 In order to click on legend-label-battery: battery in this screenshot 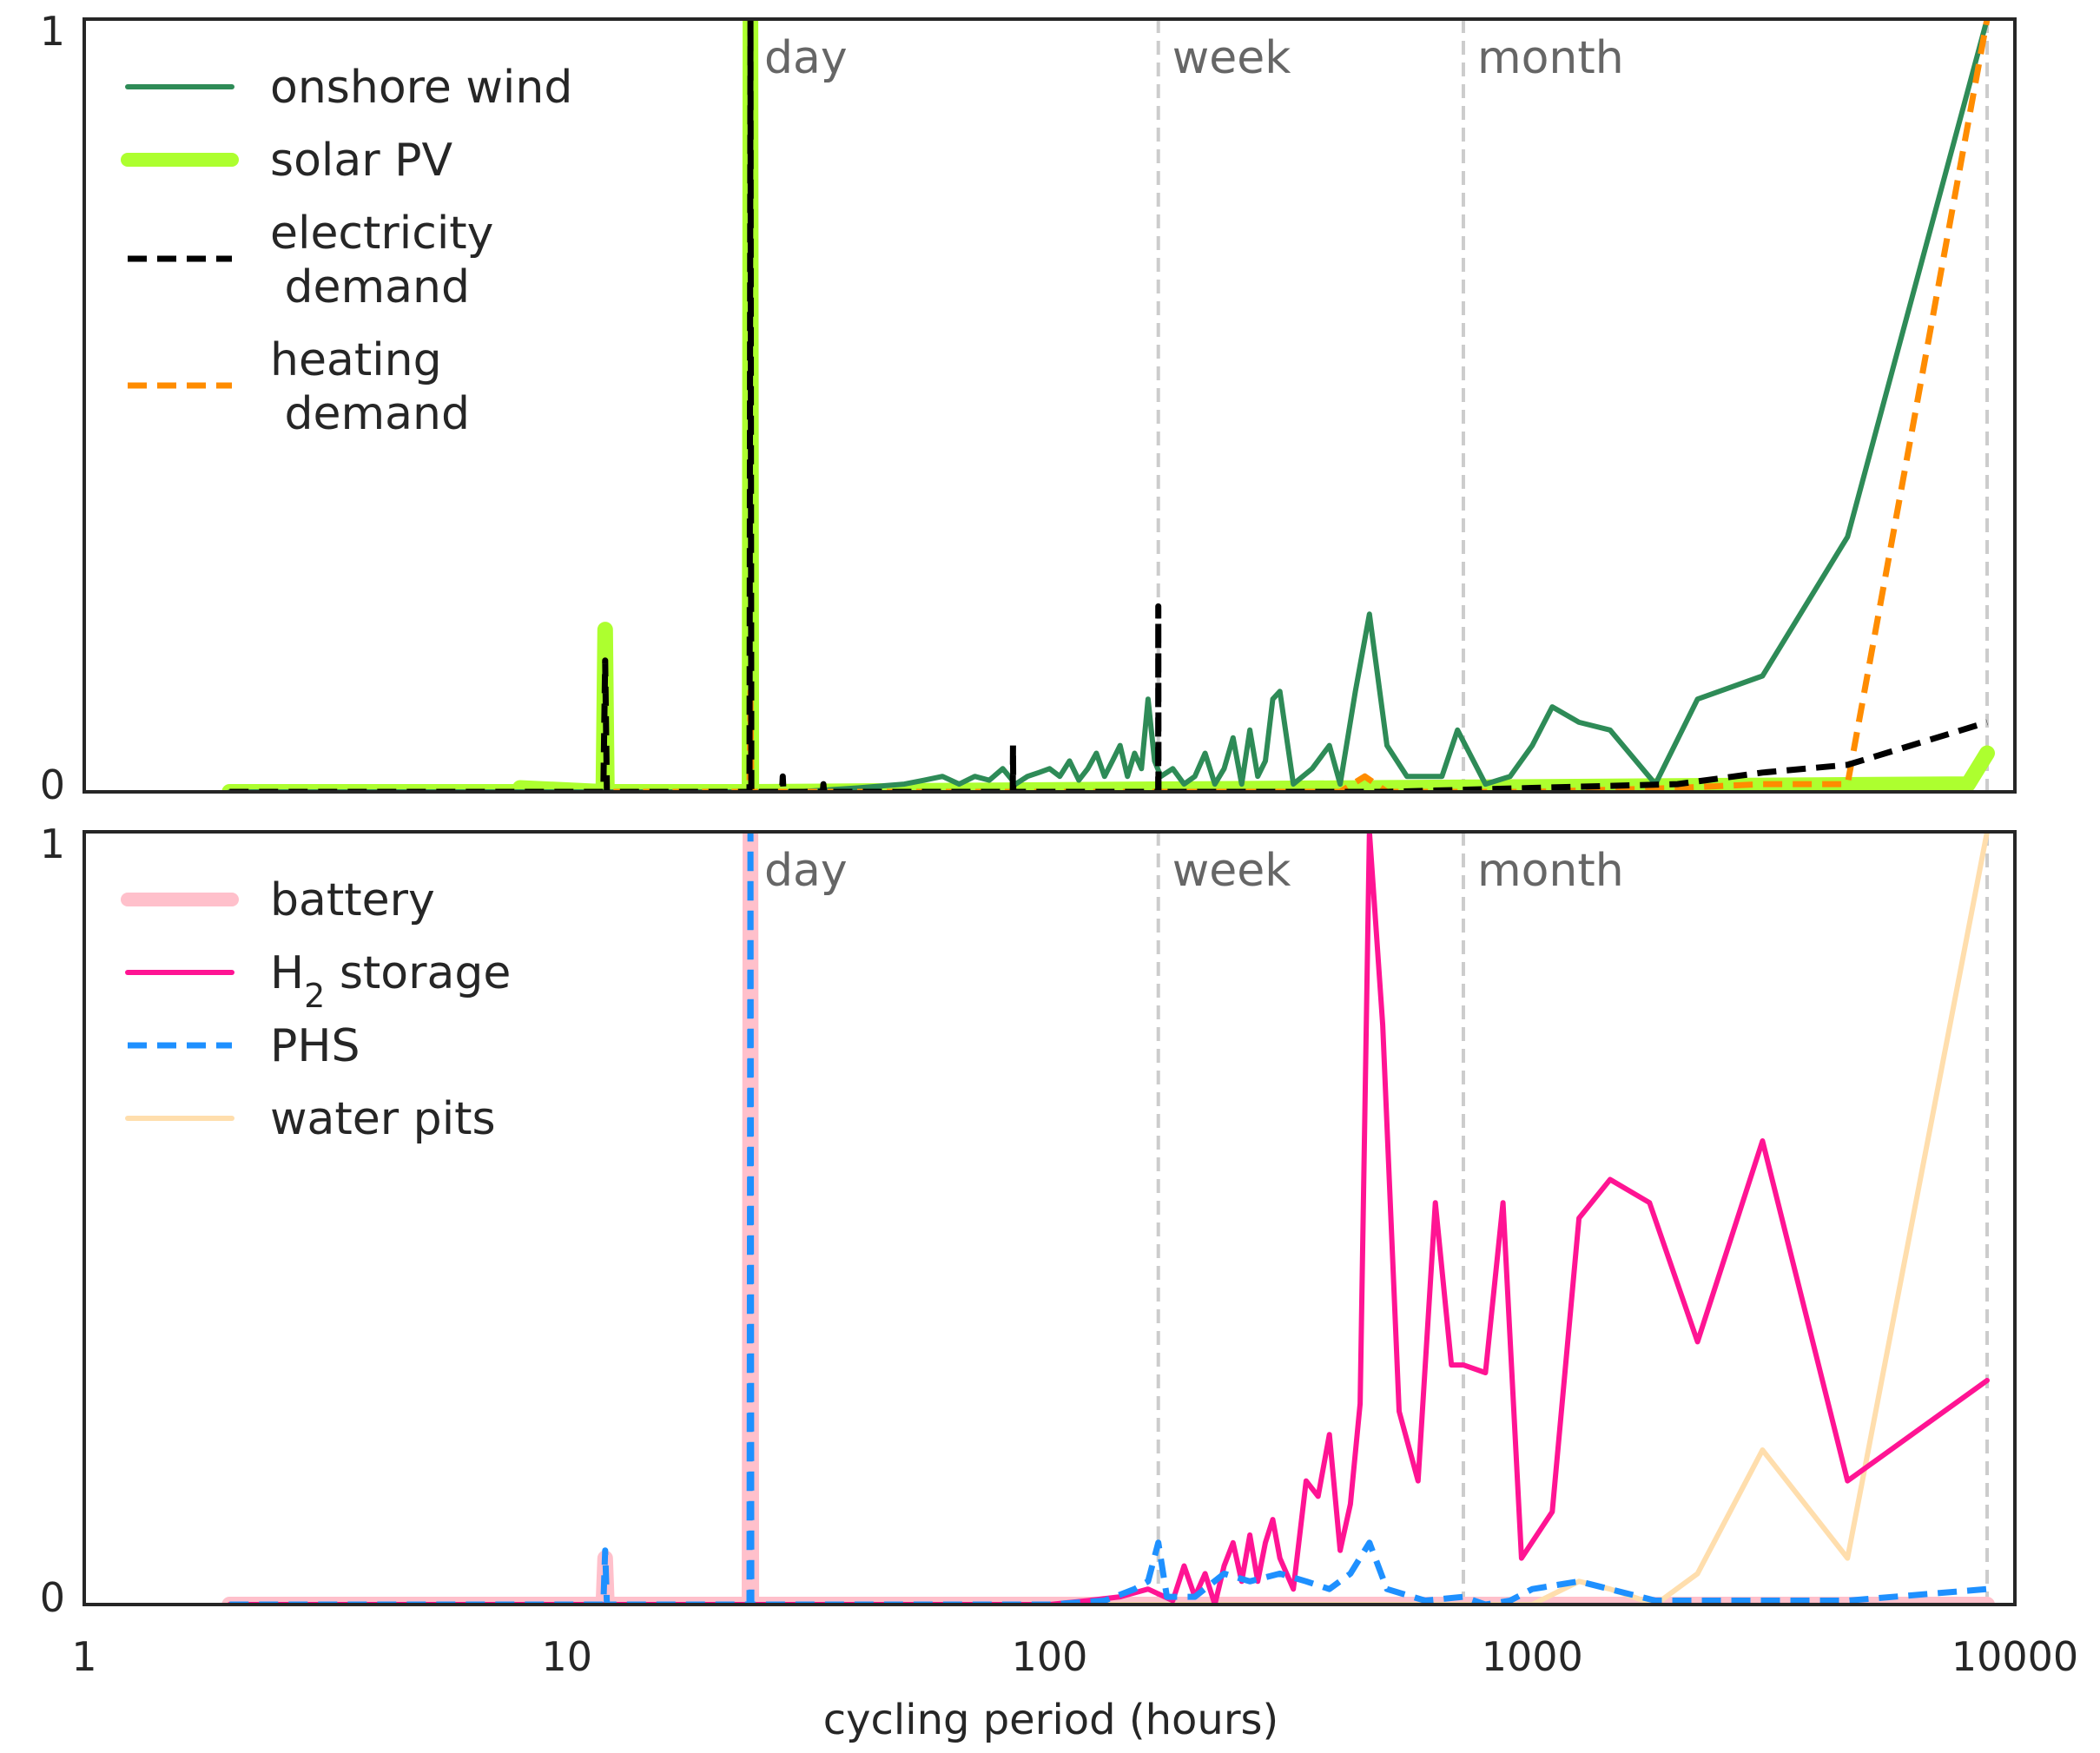, I will do `click(352, 900)`.